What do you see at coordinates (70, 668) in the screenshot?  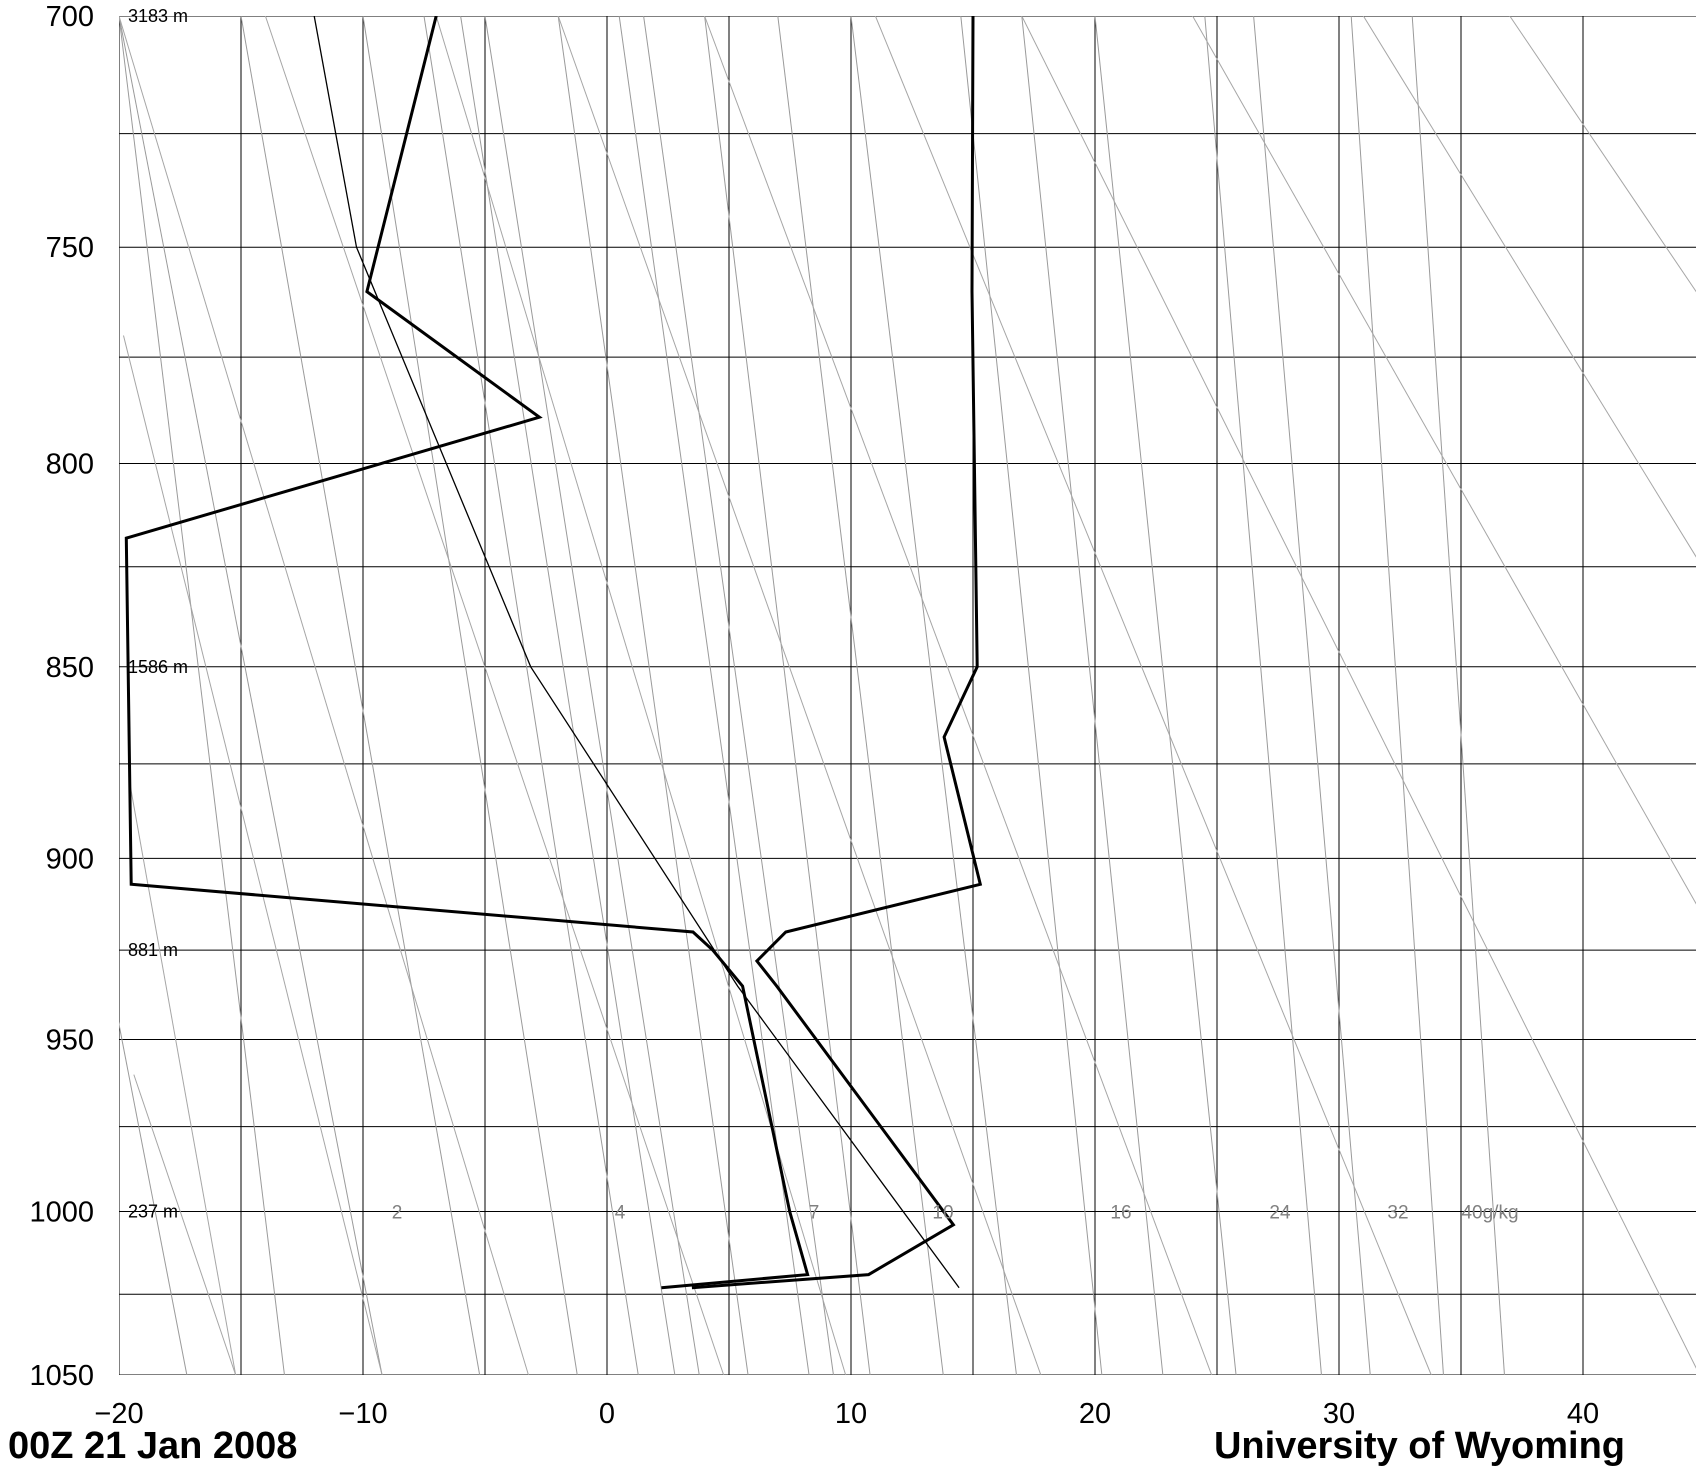 I see `y-tick-label: 850` at bounding box center [70, 668].